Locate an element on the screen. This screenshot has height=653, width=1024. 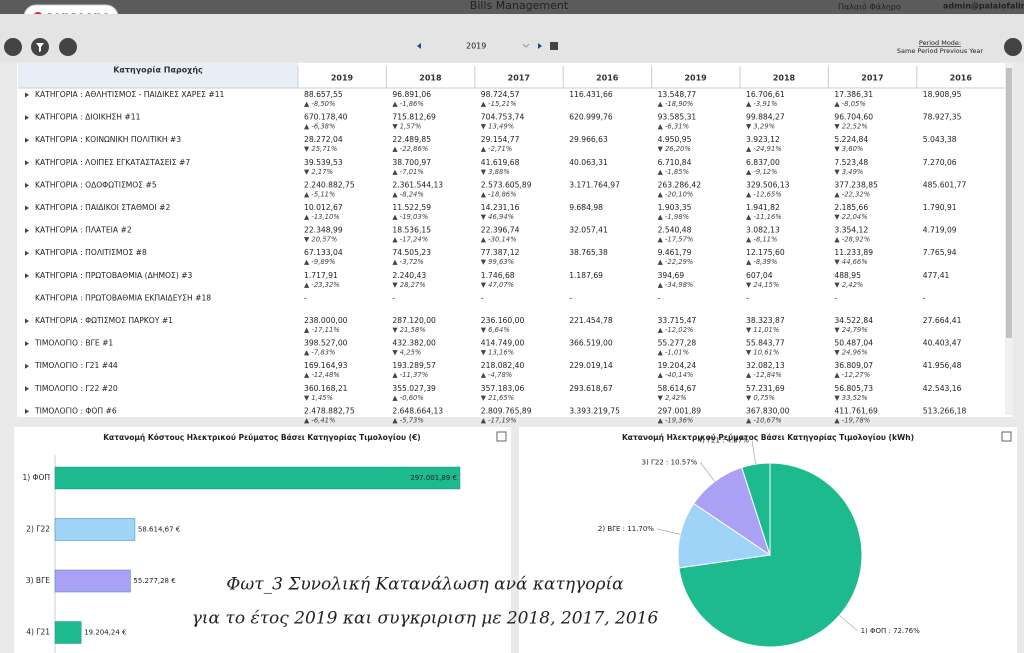
year-dropdown is located at coordinates (526, 45).